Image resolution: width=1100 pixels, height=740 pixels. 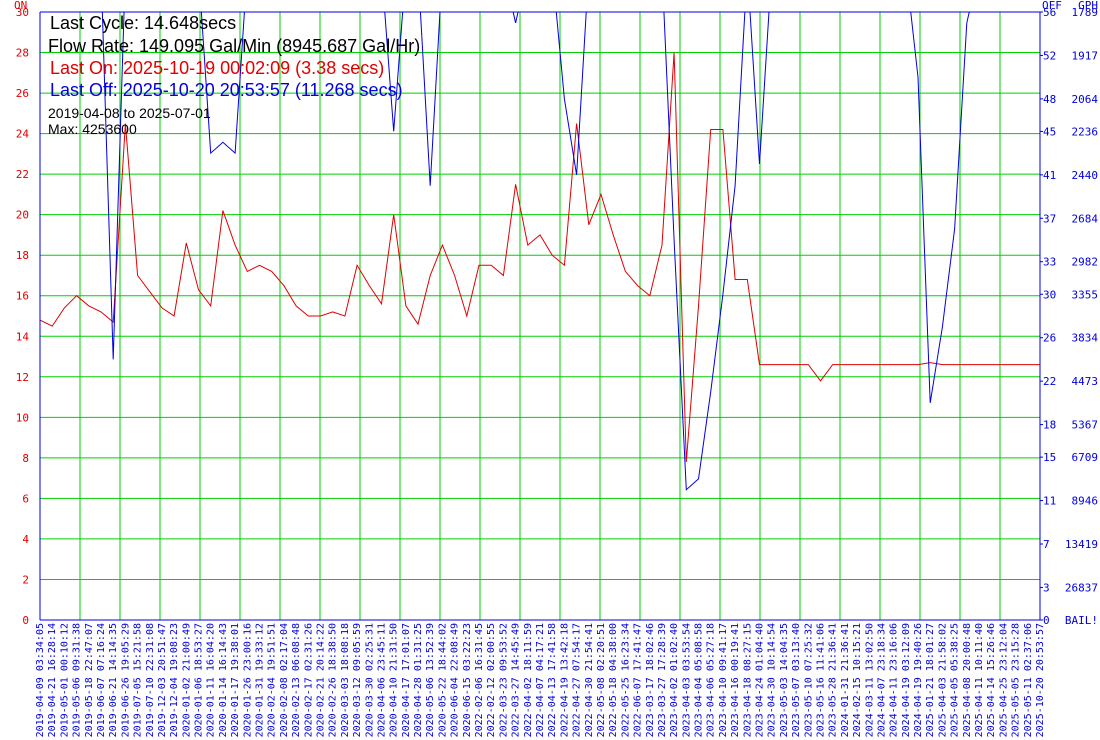 I want to click on x-tick-label: 2020-06-15 03:22:23, so click(x=467, y=680).